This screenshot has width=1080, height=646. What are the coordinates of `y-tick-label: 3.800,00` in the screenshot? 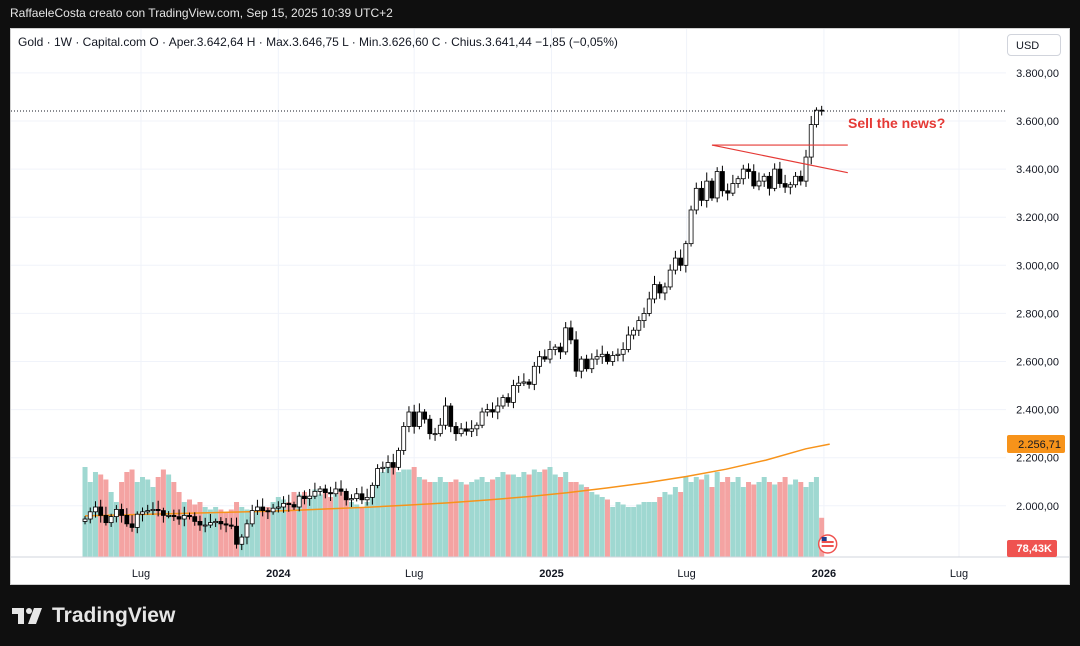 It's located at (1037, 74).